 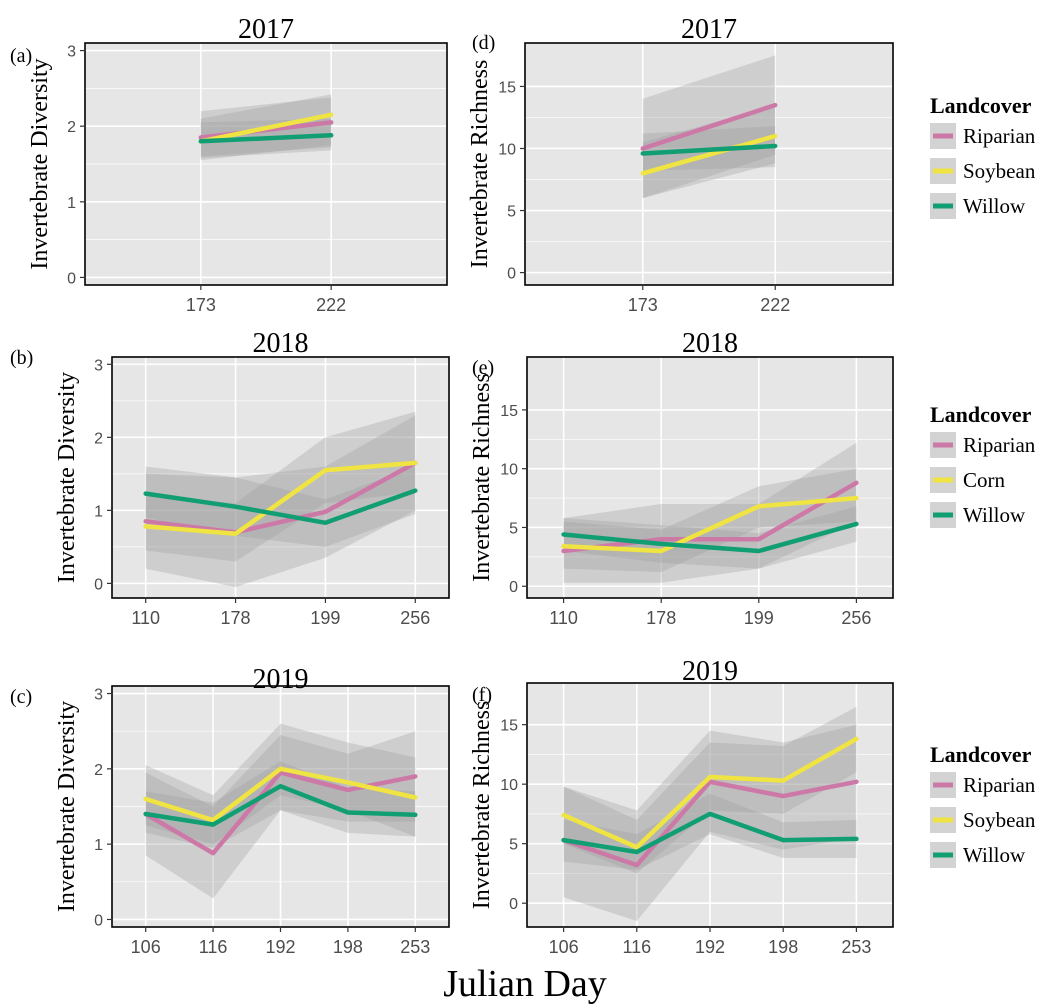 What do you see at coordinates (21, 56) in the screenshot?
I see `panel-tag: (a)` at bounding box center [21, 56].